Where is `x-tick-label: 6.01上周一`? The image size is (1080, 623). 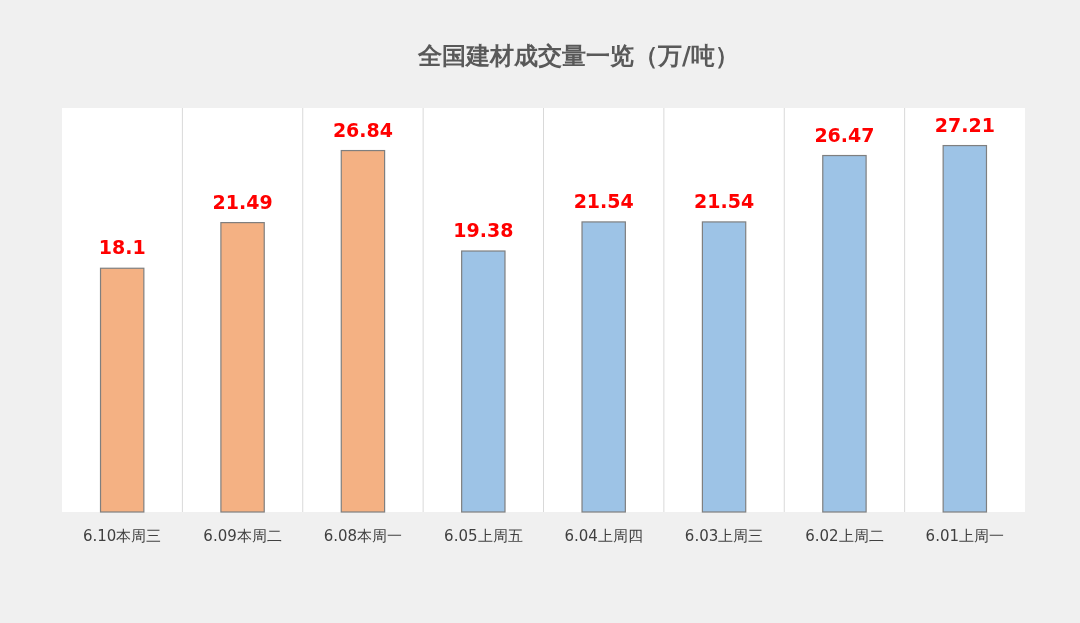
x-tick-label: 6.01上周一 is located at coordinates (965, 536).